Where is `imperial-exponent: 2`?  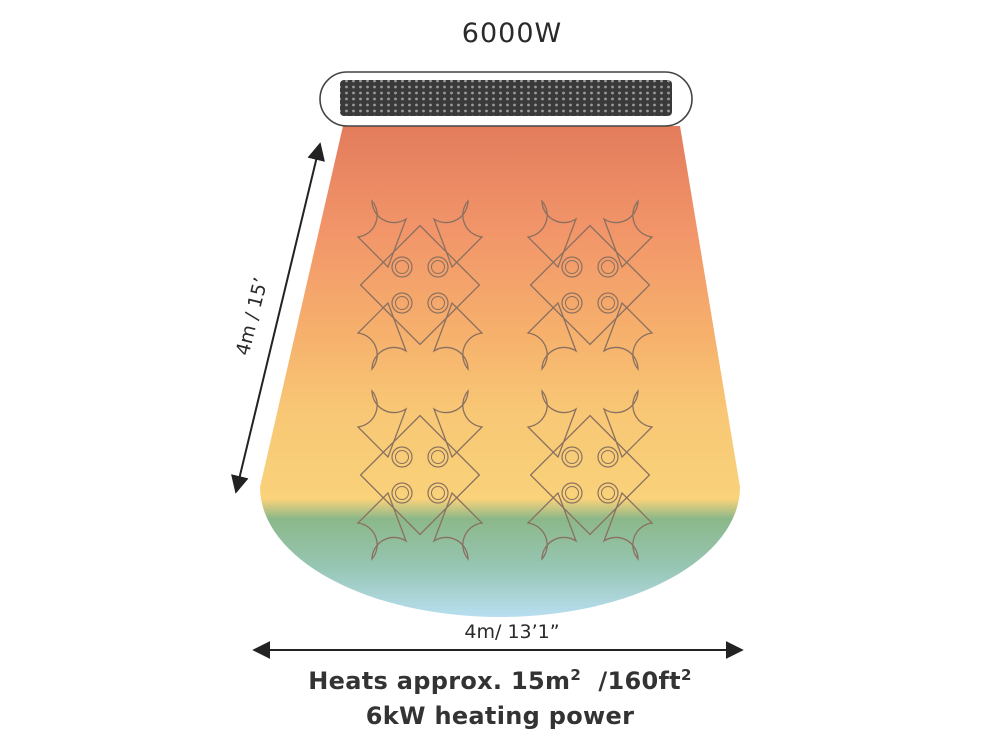 imperial-exponent: 2 is located at coordinates (686, 675).